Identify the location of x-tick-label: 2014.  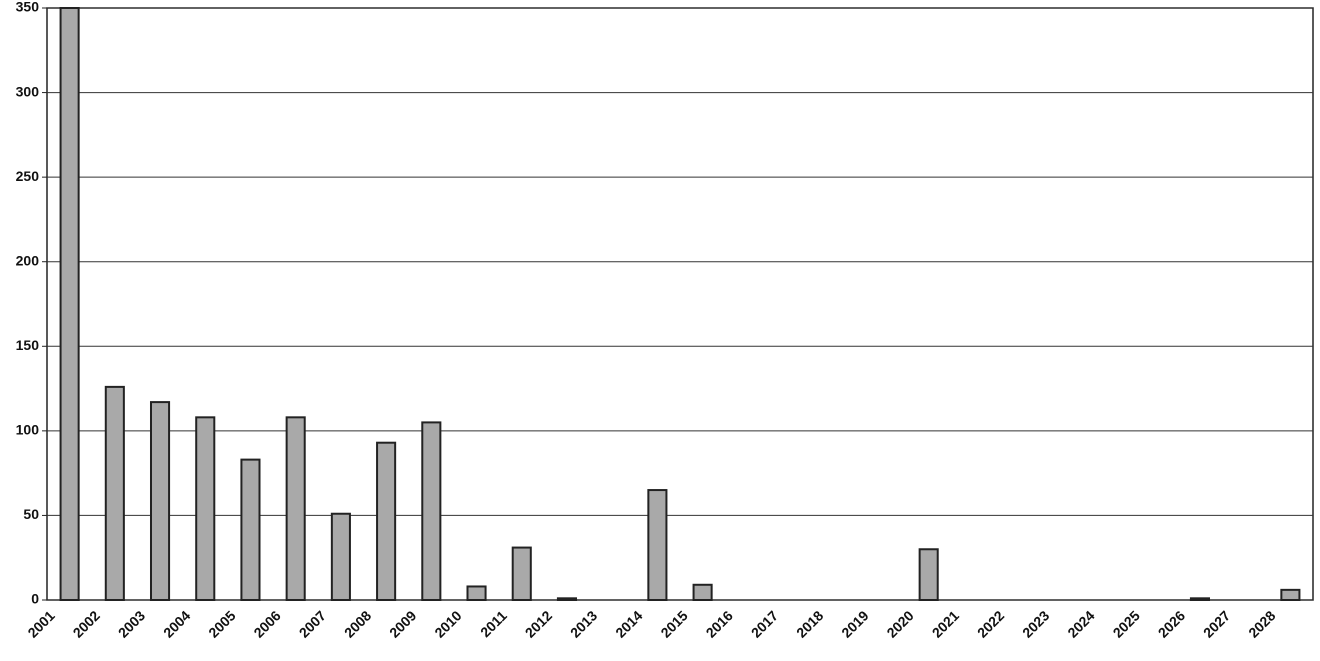
(628, 623).